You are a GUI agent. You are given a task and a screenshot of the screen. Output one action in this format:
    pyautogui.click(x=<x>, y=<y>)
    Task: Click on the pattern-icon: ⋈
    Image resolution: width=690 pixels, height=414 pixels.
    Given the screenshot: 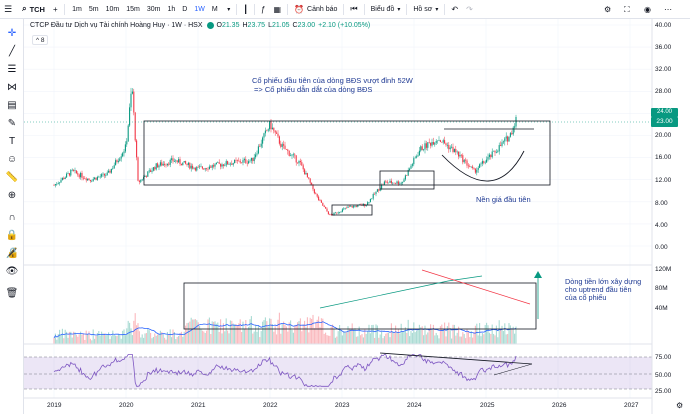 What is the action you would take?
    pyautogui.click(x=12, y=87)
    